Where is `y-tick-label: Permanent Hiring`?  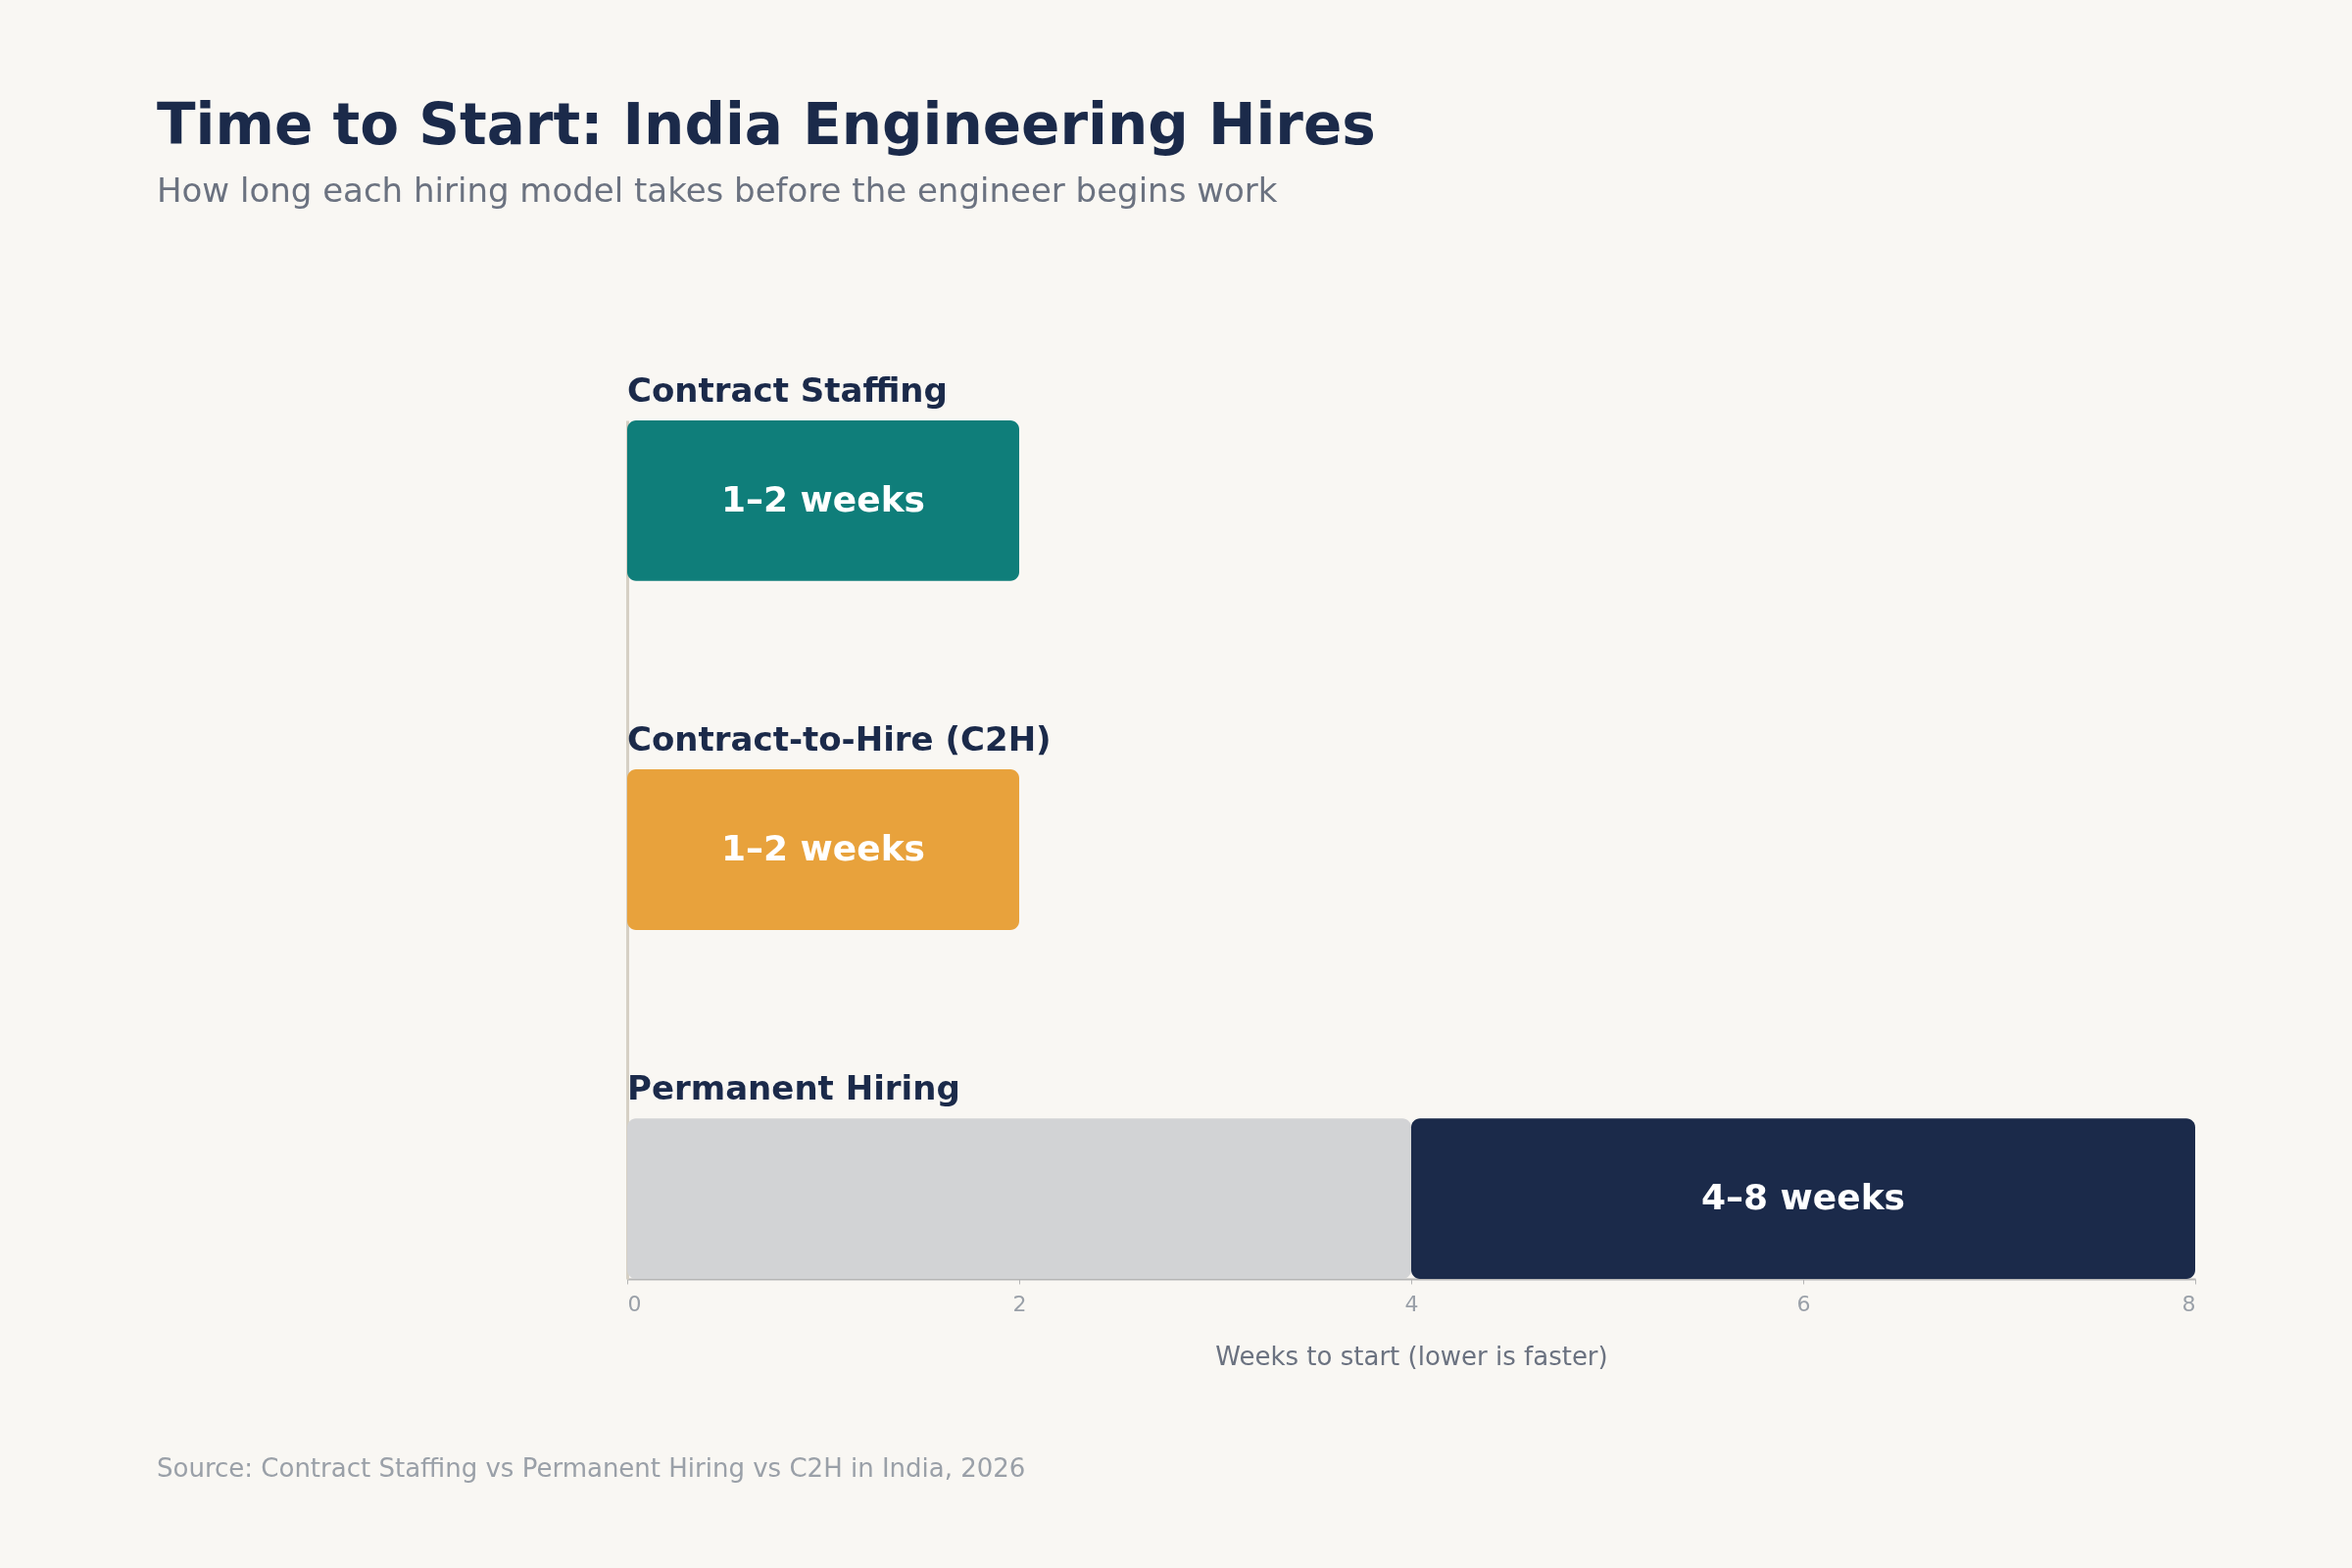
y-tick-label: Permanent Hiring is located at coordinates (793, 1088).